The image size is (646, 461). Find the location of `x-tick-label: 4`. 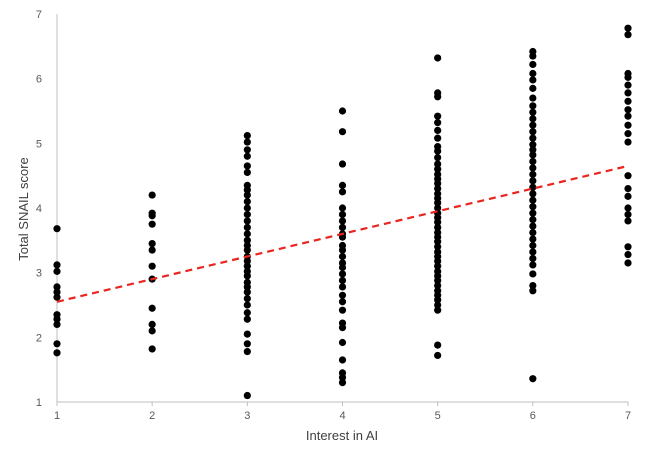

x-tick-label: 4 is located at coordinates (342, 416).